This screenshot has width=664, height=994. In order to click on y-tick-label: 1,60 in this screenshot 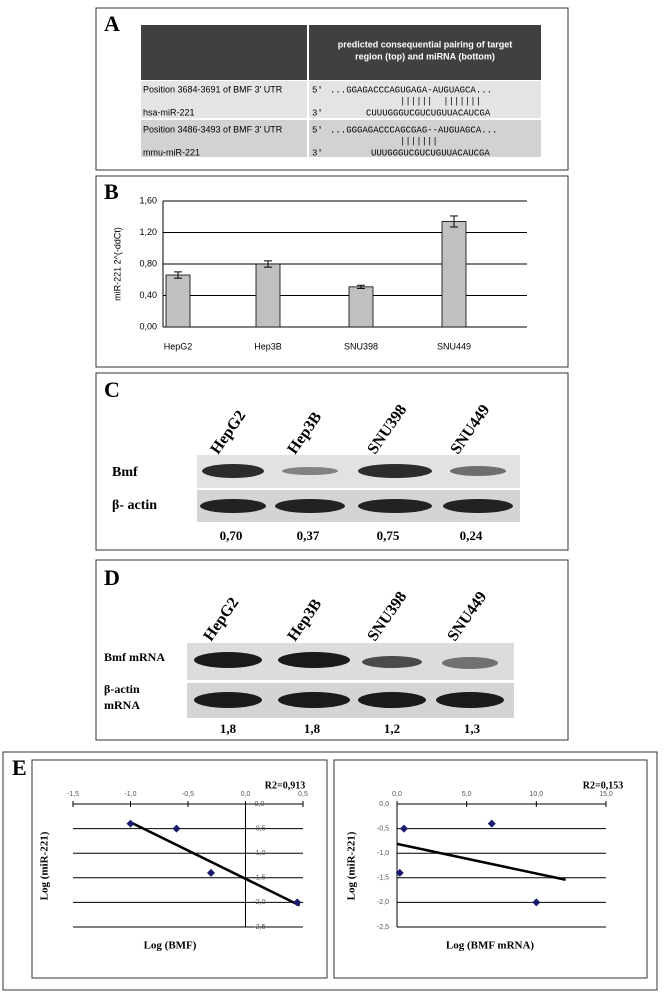, I will do `click(148, 200)`.